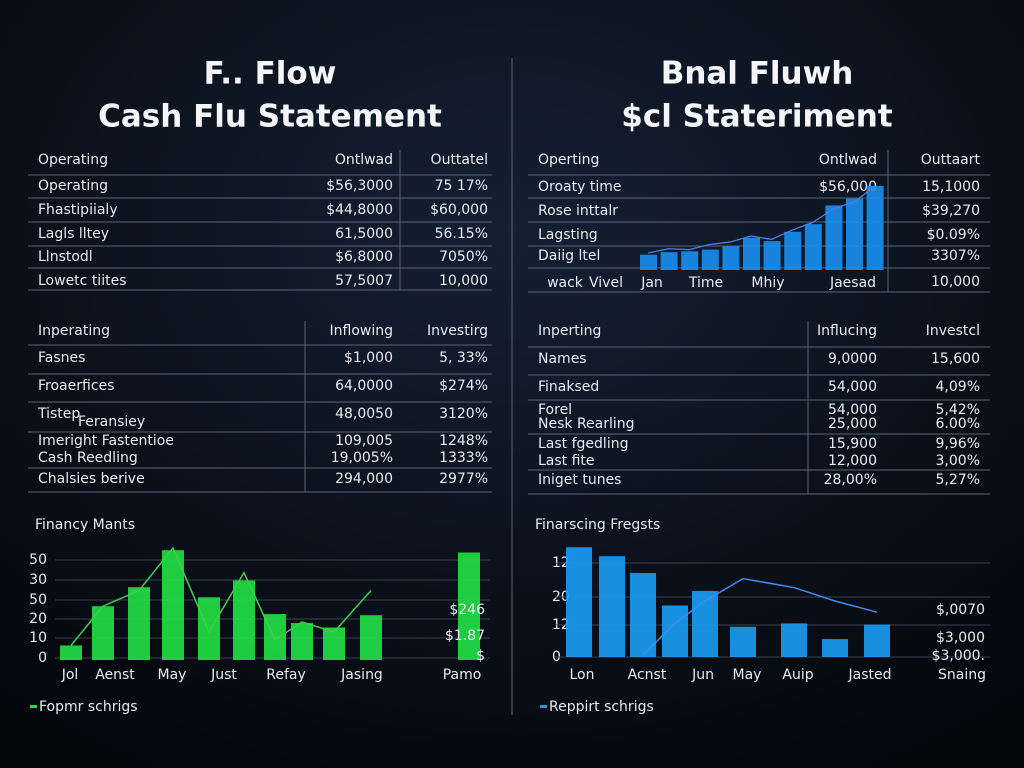 The height and width of the screenshot is (768, 1024). Describe the element at coordinates (463, 479) in the screenshot. I see `cell: 2977%` at that location.